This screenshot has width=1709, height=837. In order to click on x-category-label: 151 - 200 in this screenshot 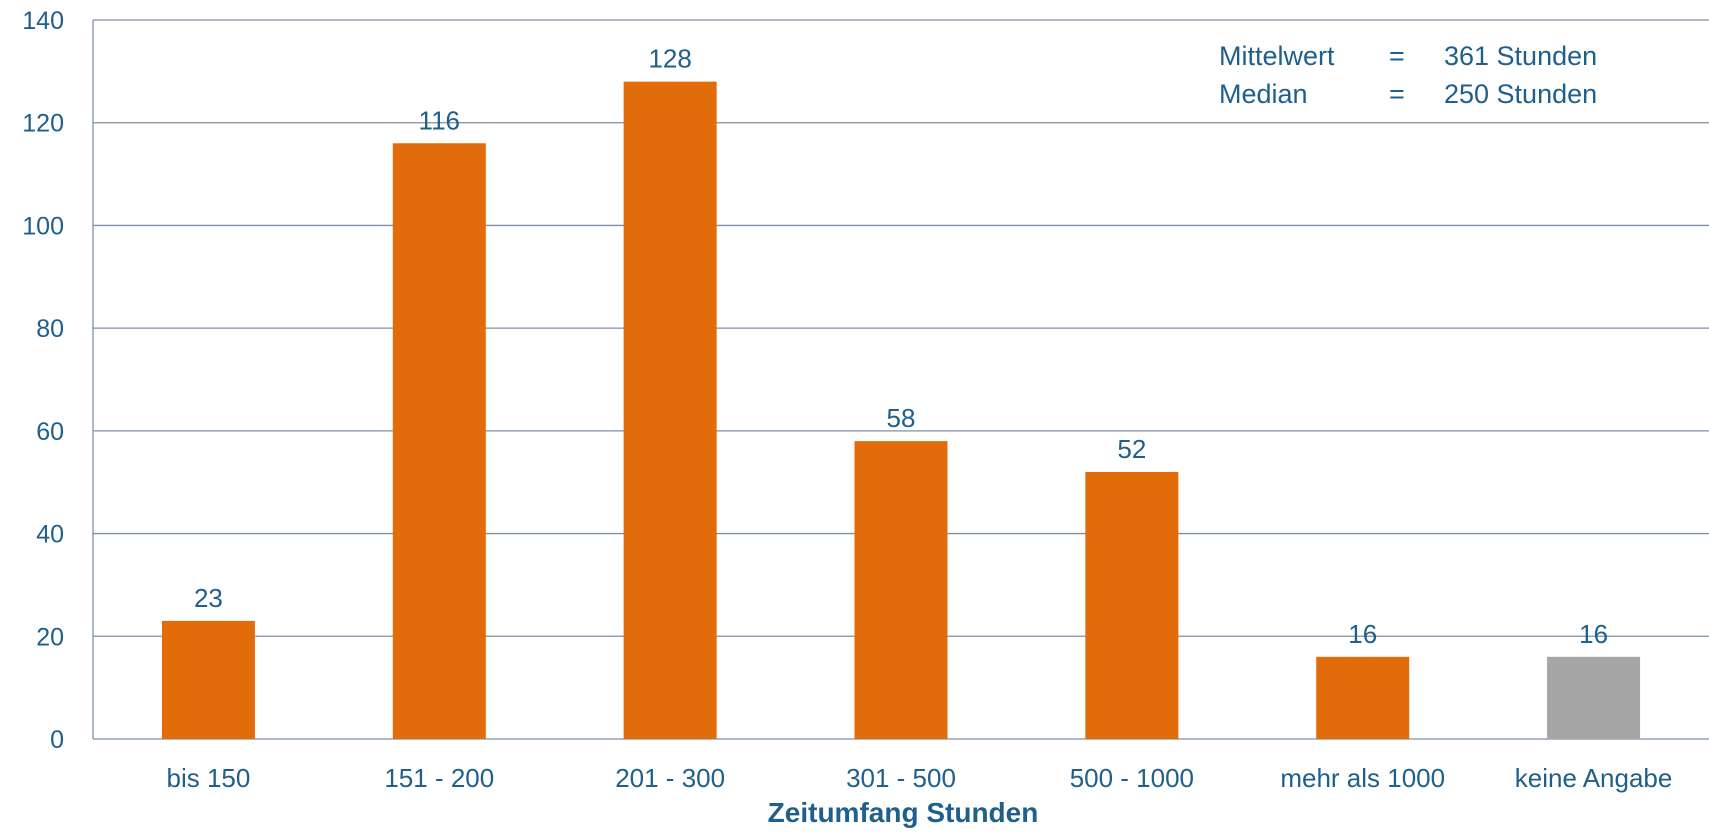, I will do `click(439, 778)`.